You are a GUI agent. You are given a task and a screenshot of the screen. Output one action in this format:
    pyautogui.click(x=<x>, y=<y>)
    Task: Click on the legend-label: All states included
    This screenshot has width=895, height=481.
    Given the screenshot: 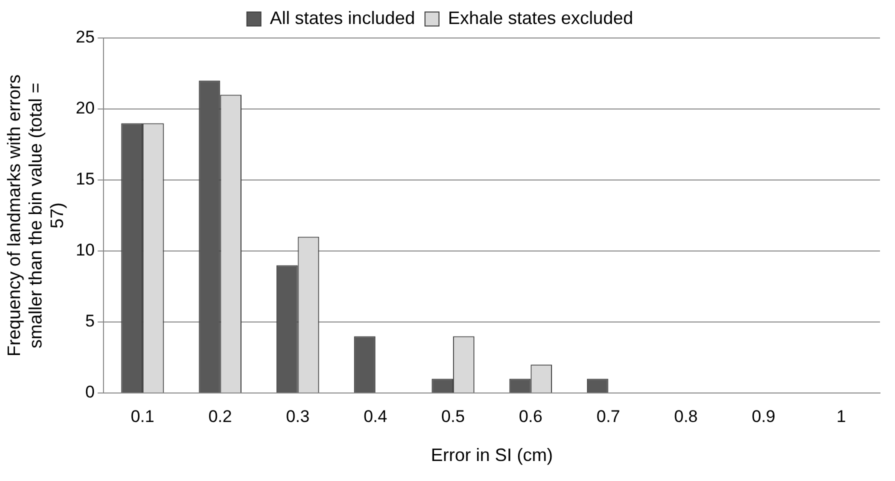 What is the action you would take?
    pyautogui.click(x=342, y=18)
    